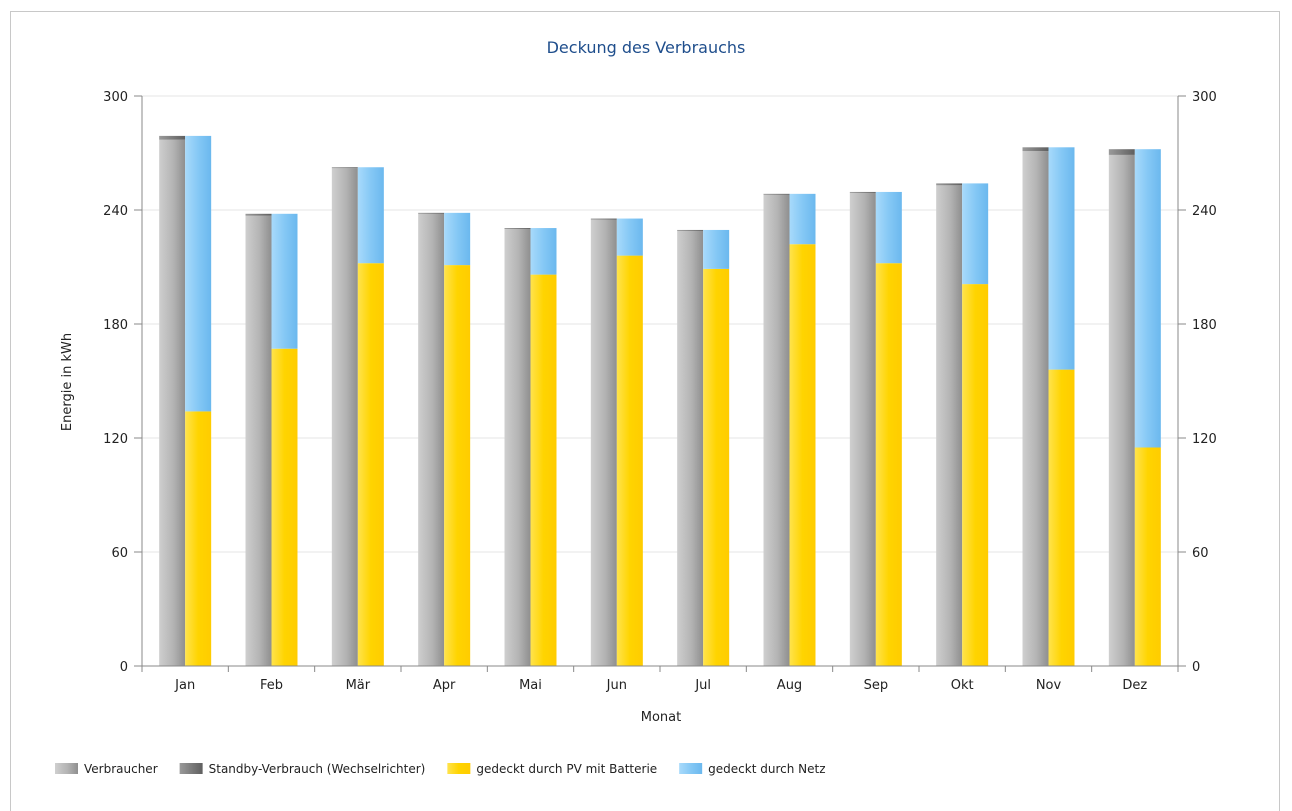  Describe the element at coordinates (1204, 325) in the screenshot. I see `y-tick-label-right: 180` at that location.